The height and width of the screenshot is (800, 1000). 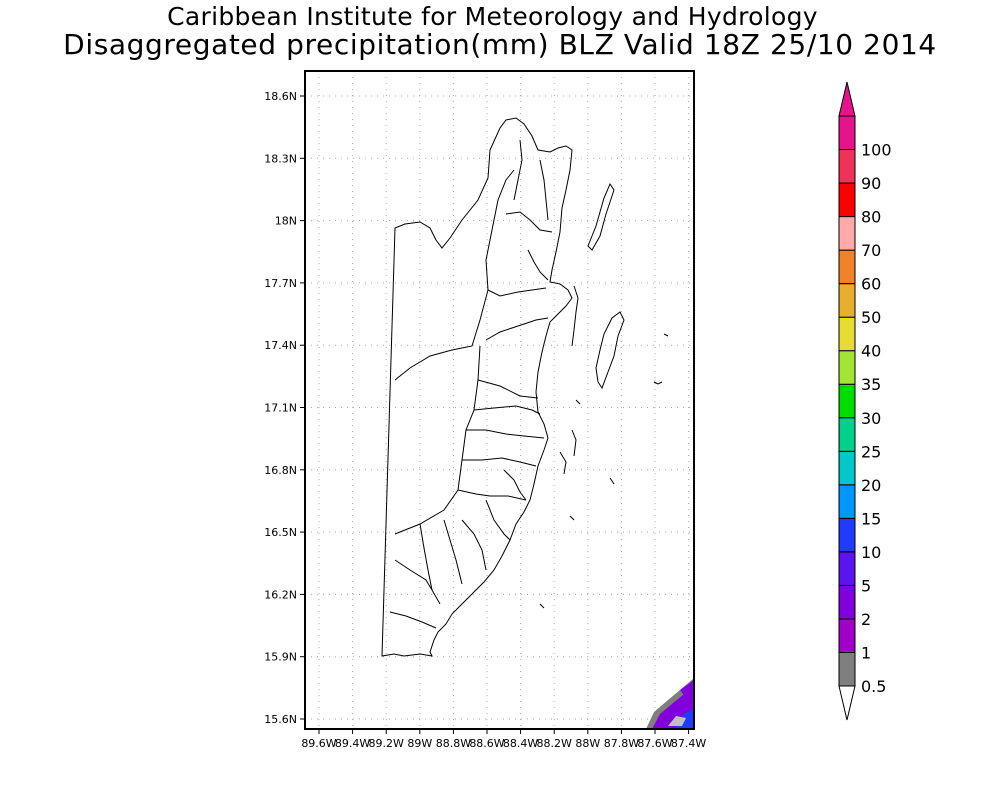 What do you see at coordinates (847, 703) in the screenshot?
I see `colorbar-min-arrow` at bounding box center [847, 703].